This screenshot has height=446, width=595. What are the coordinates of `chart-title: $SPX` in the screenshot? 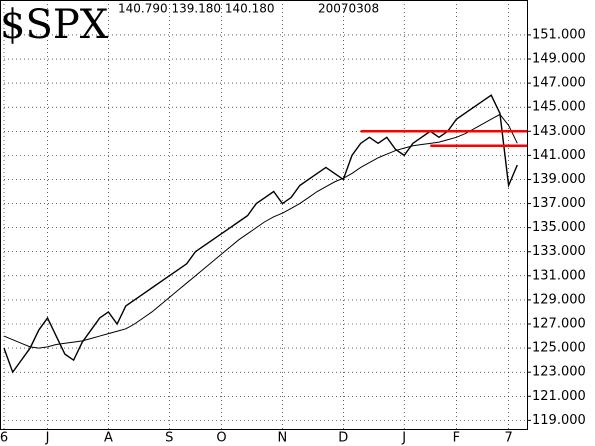 It's located at (54, 25).